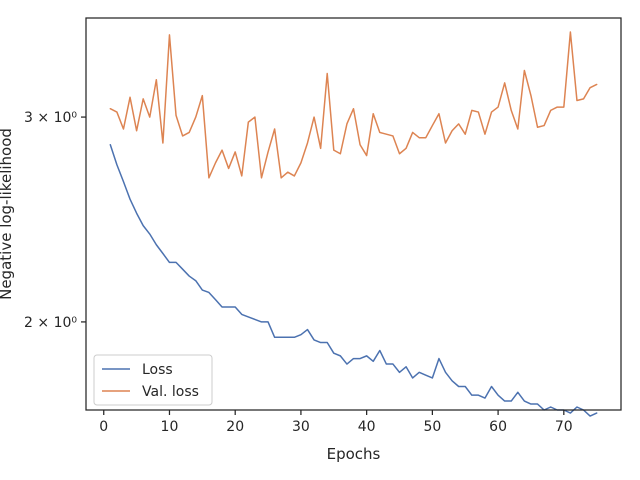 The image size is (640, 480). What do you see at coordinates (564, 427) in the screenshot?
I see `x-tick-label: 70` at bounding box center [564, 427].